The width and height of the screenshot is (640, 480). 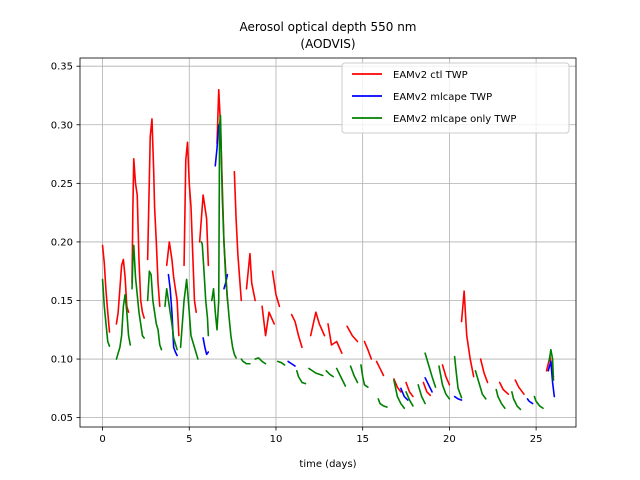 What do you see at coordinates (536, 439) in the screenshot?
I see `x-tick-label: 25` at bounding box center [536, 439].